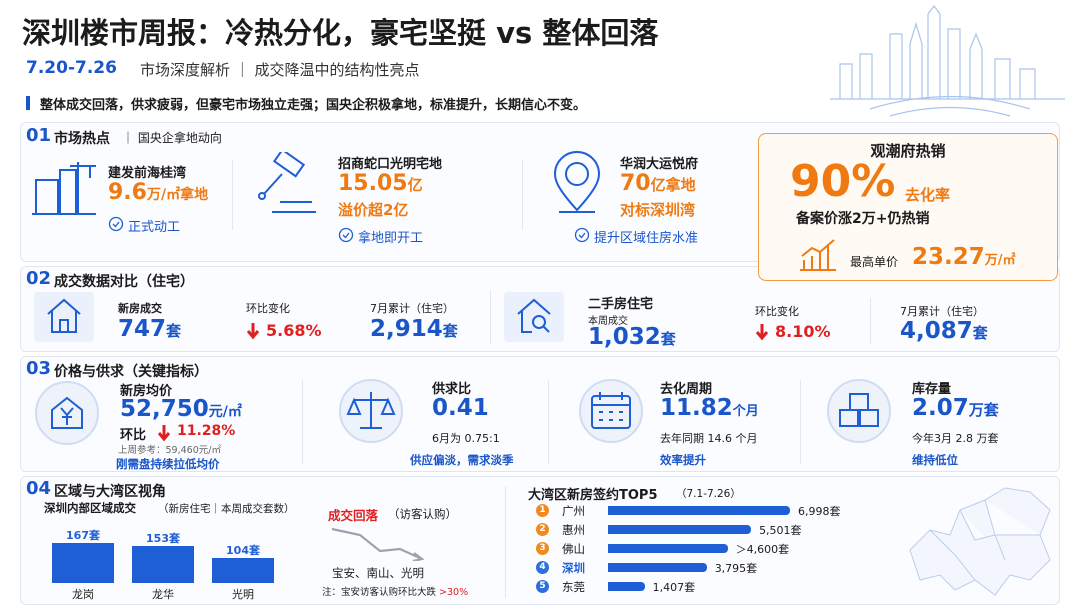  I want to click on value: 1,032, so click(624, 337).